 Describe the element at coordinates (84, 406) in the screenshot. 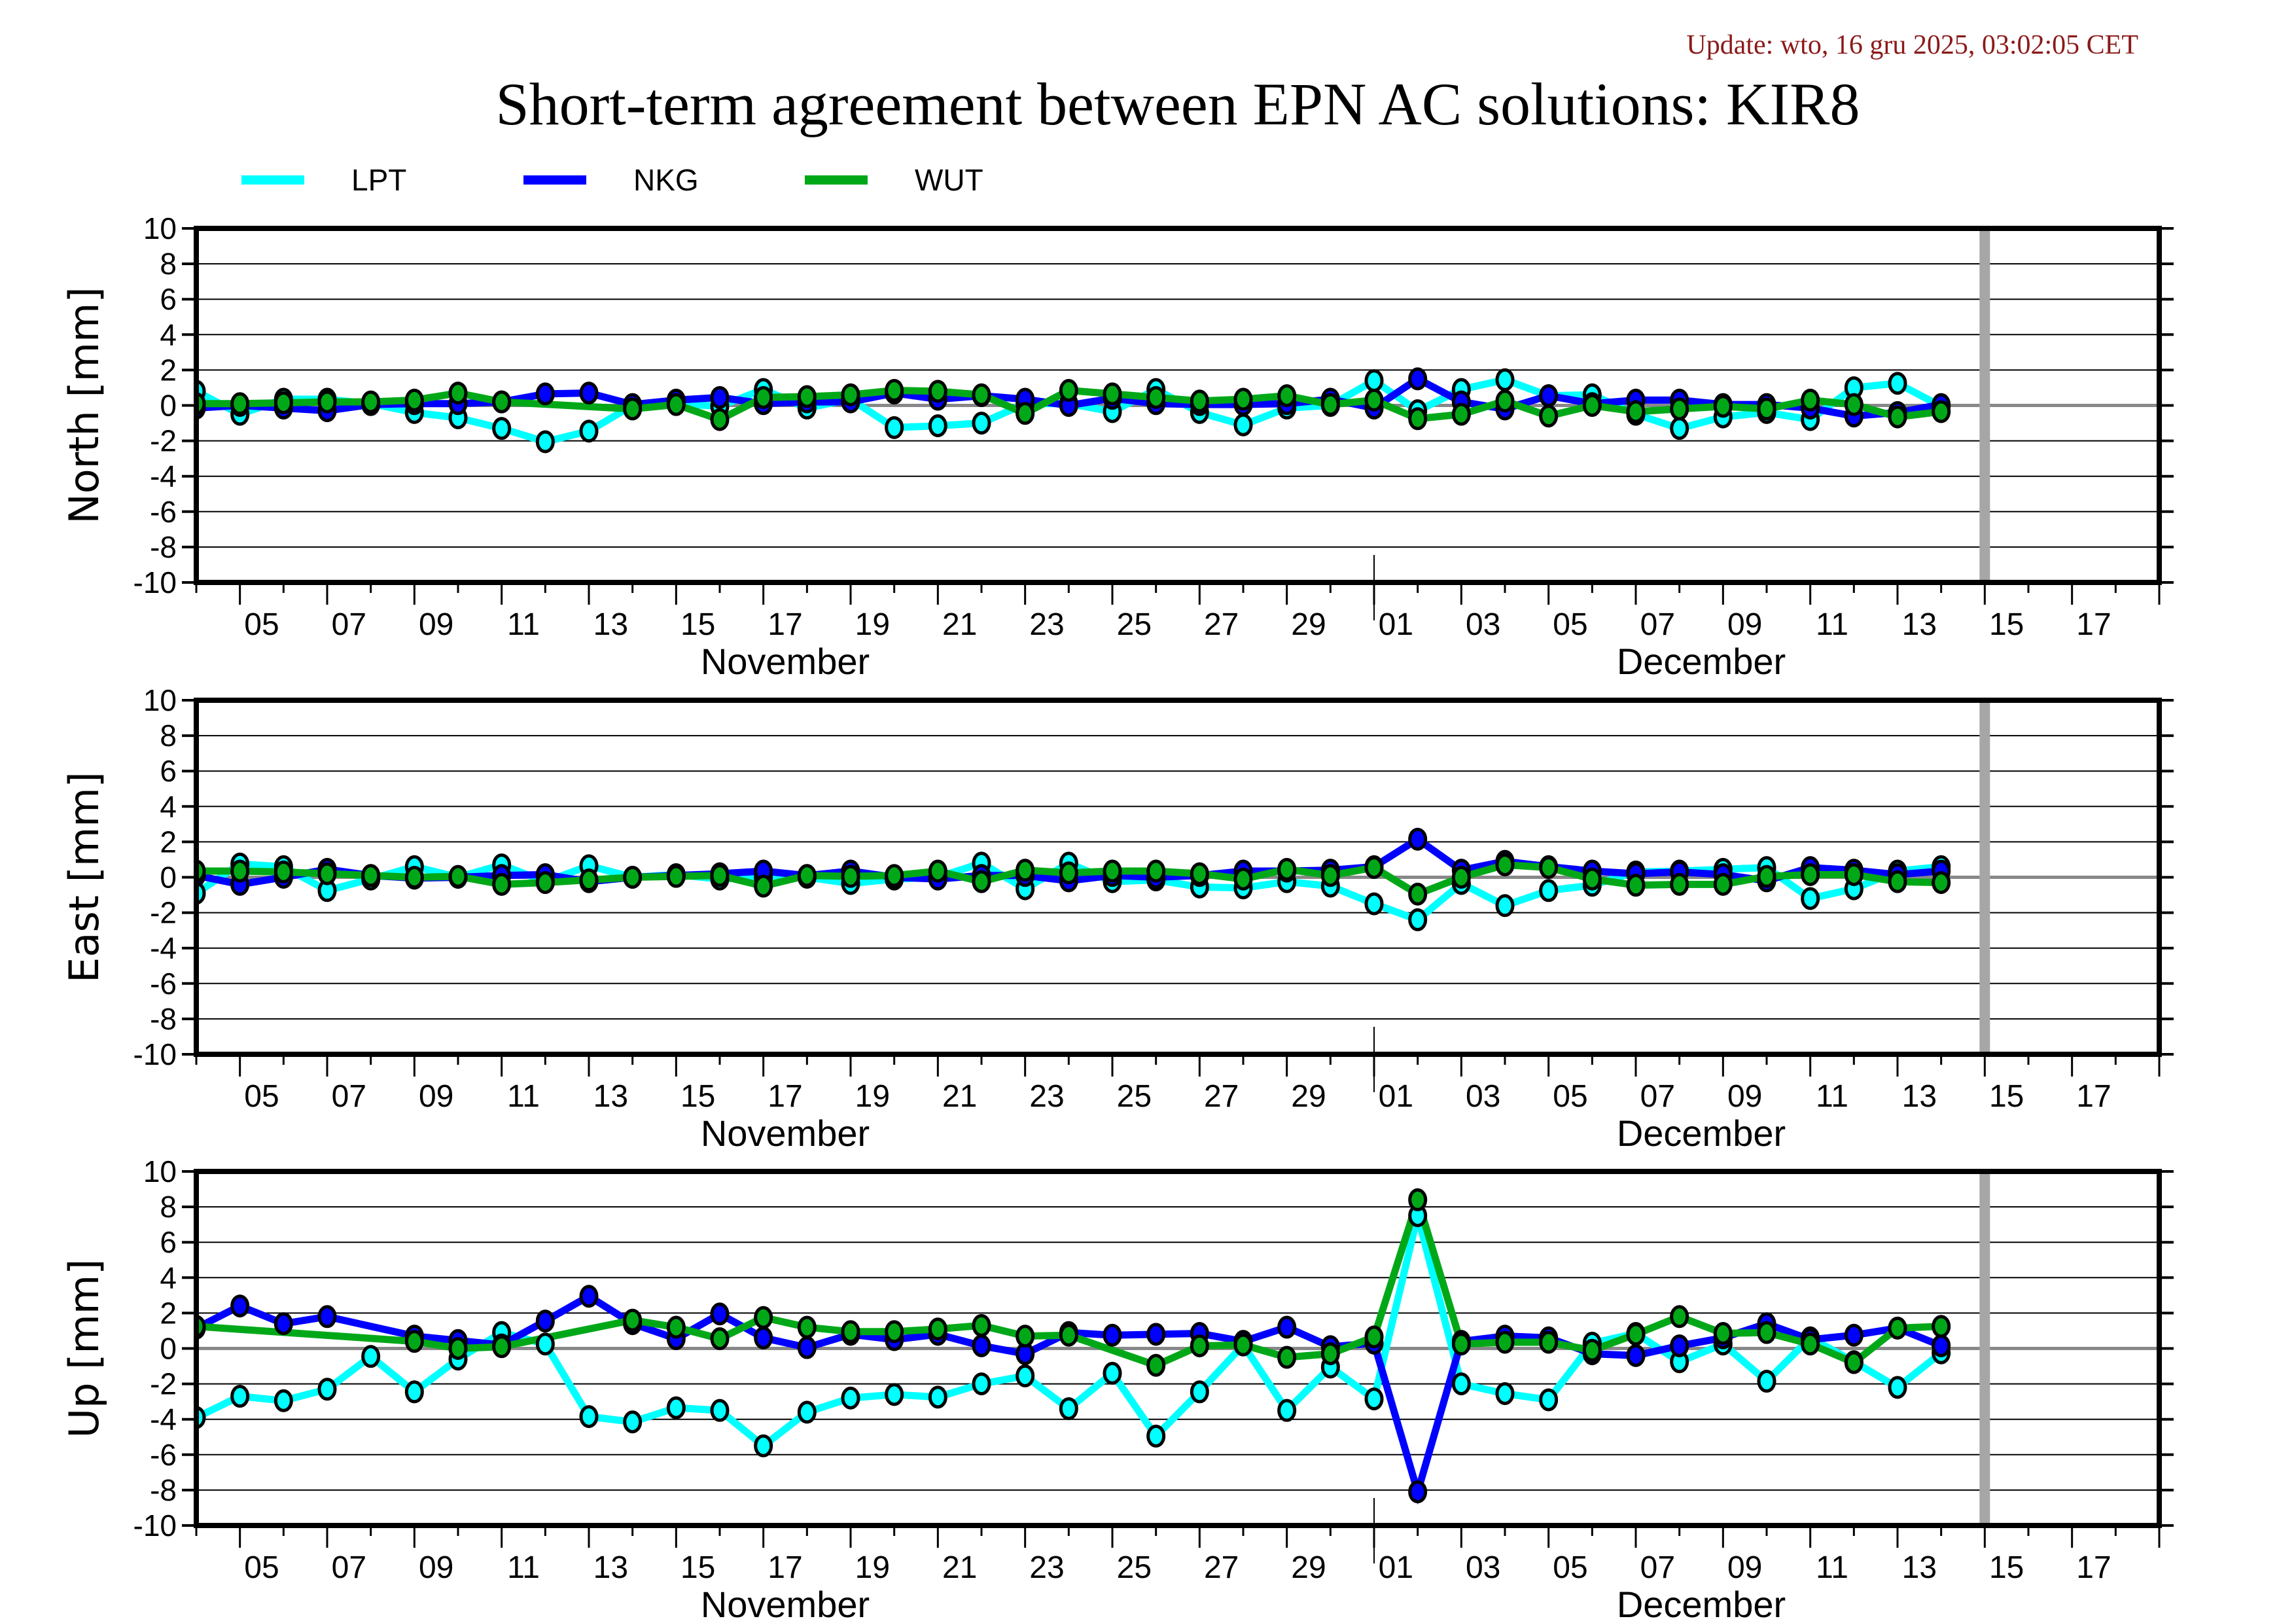

I see `y-axis-label: North [mm]` at that location.